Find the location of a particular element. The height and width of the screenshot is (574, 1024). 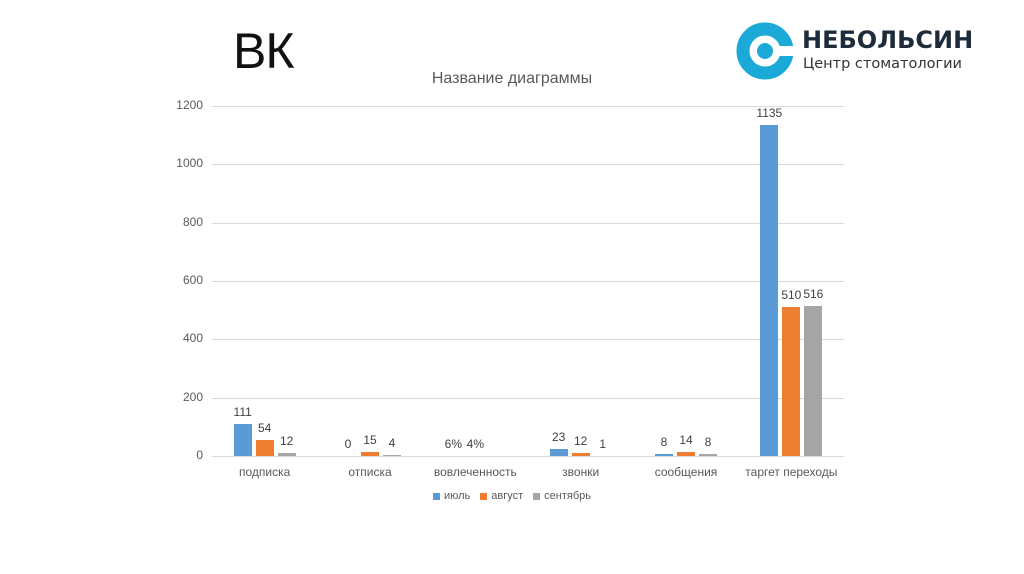

data-label: 1135 is located at coordinates (769, 112).